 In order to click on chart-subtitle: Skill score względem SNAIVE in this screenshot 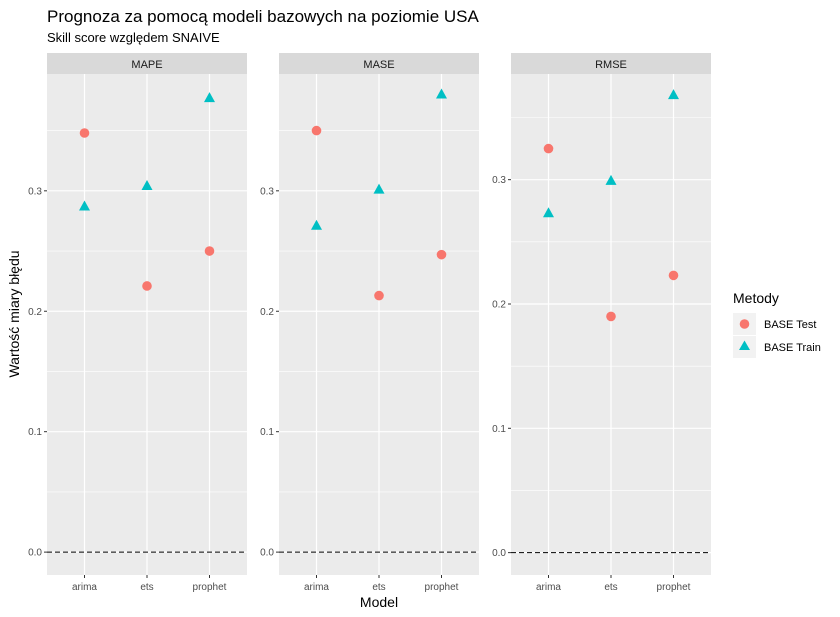, I will do `click(133, 37)`.